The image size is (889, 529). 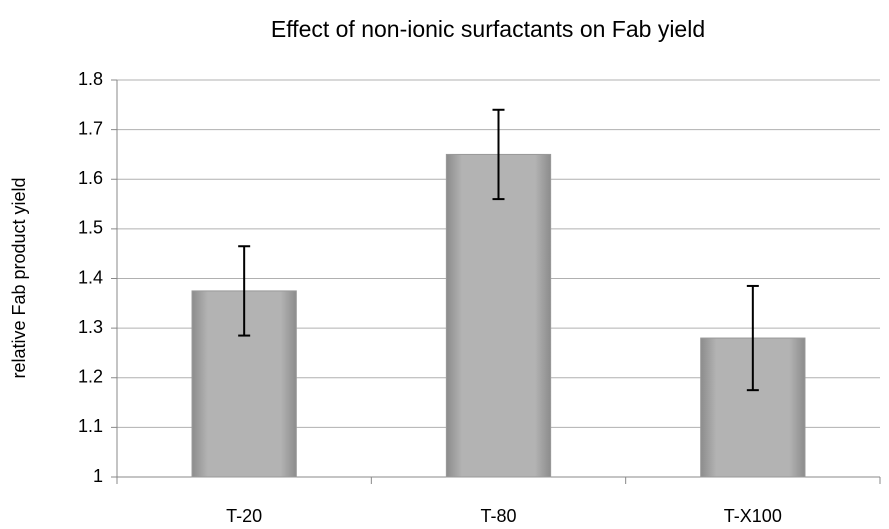 I want to click on y-tick-label: 1.1, so click(x=90, y=426).